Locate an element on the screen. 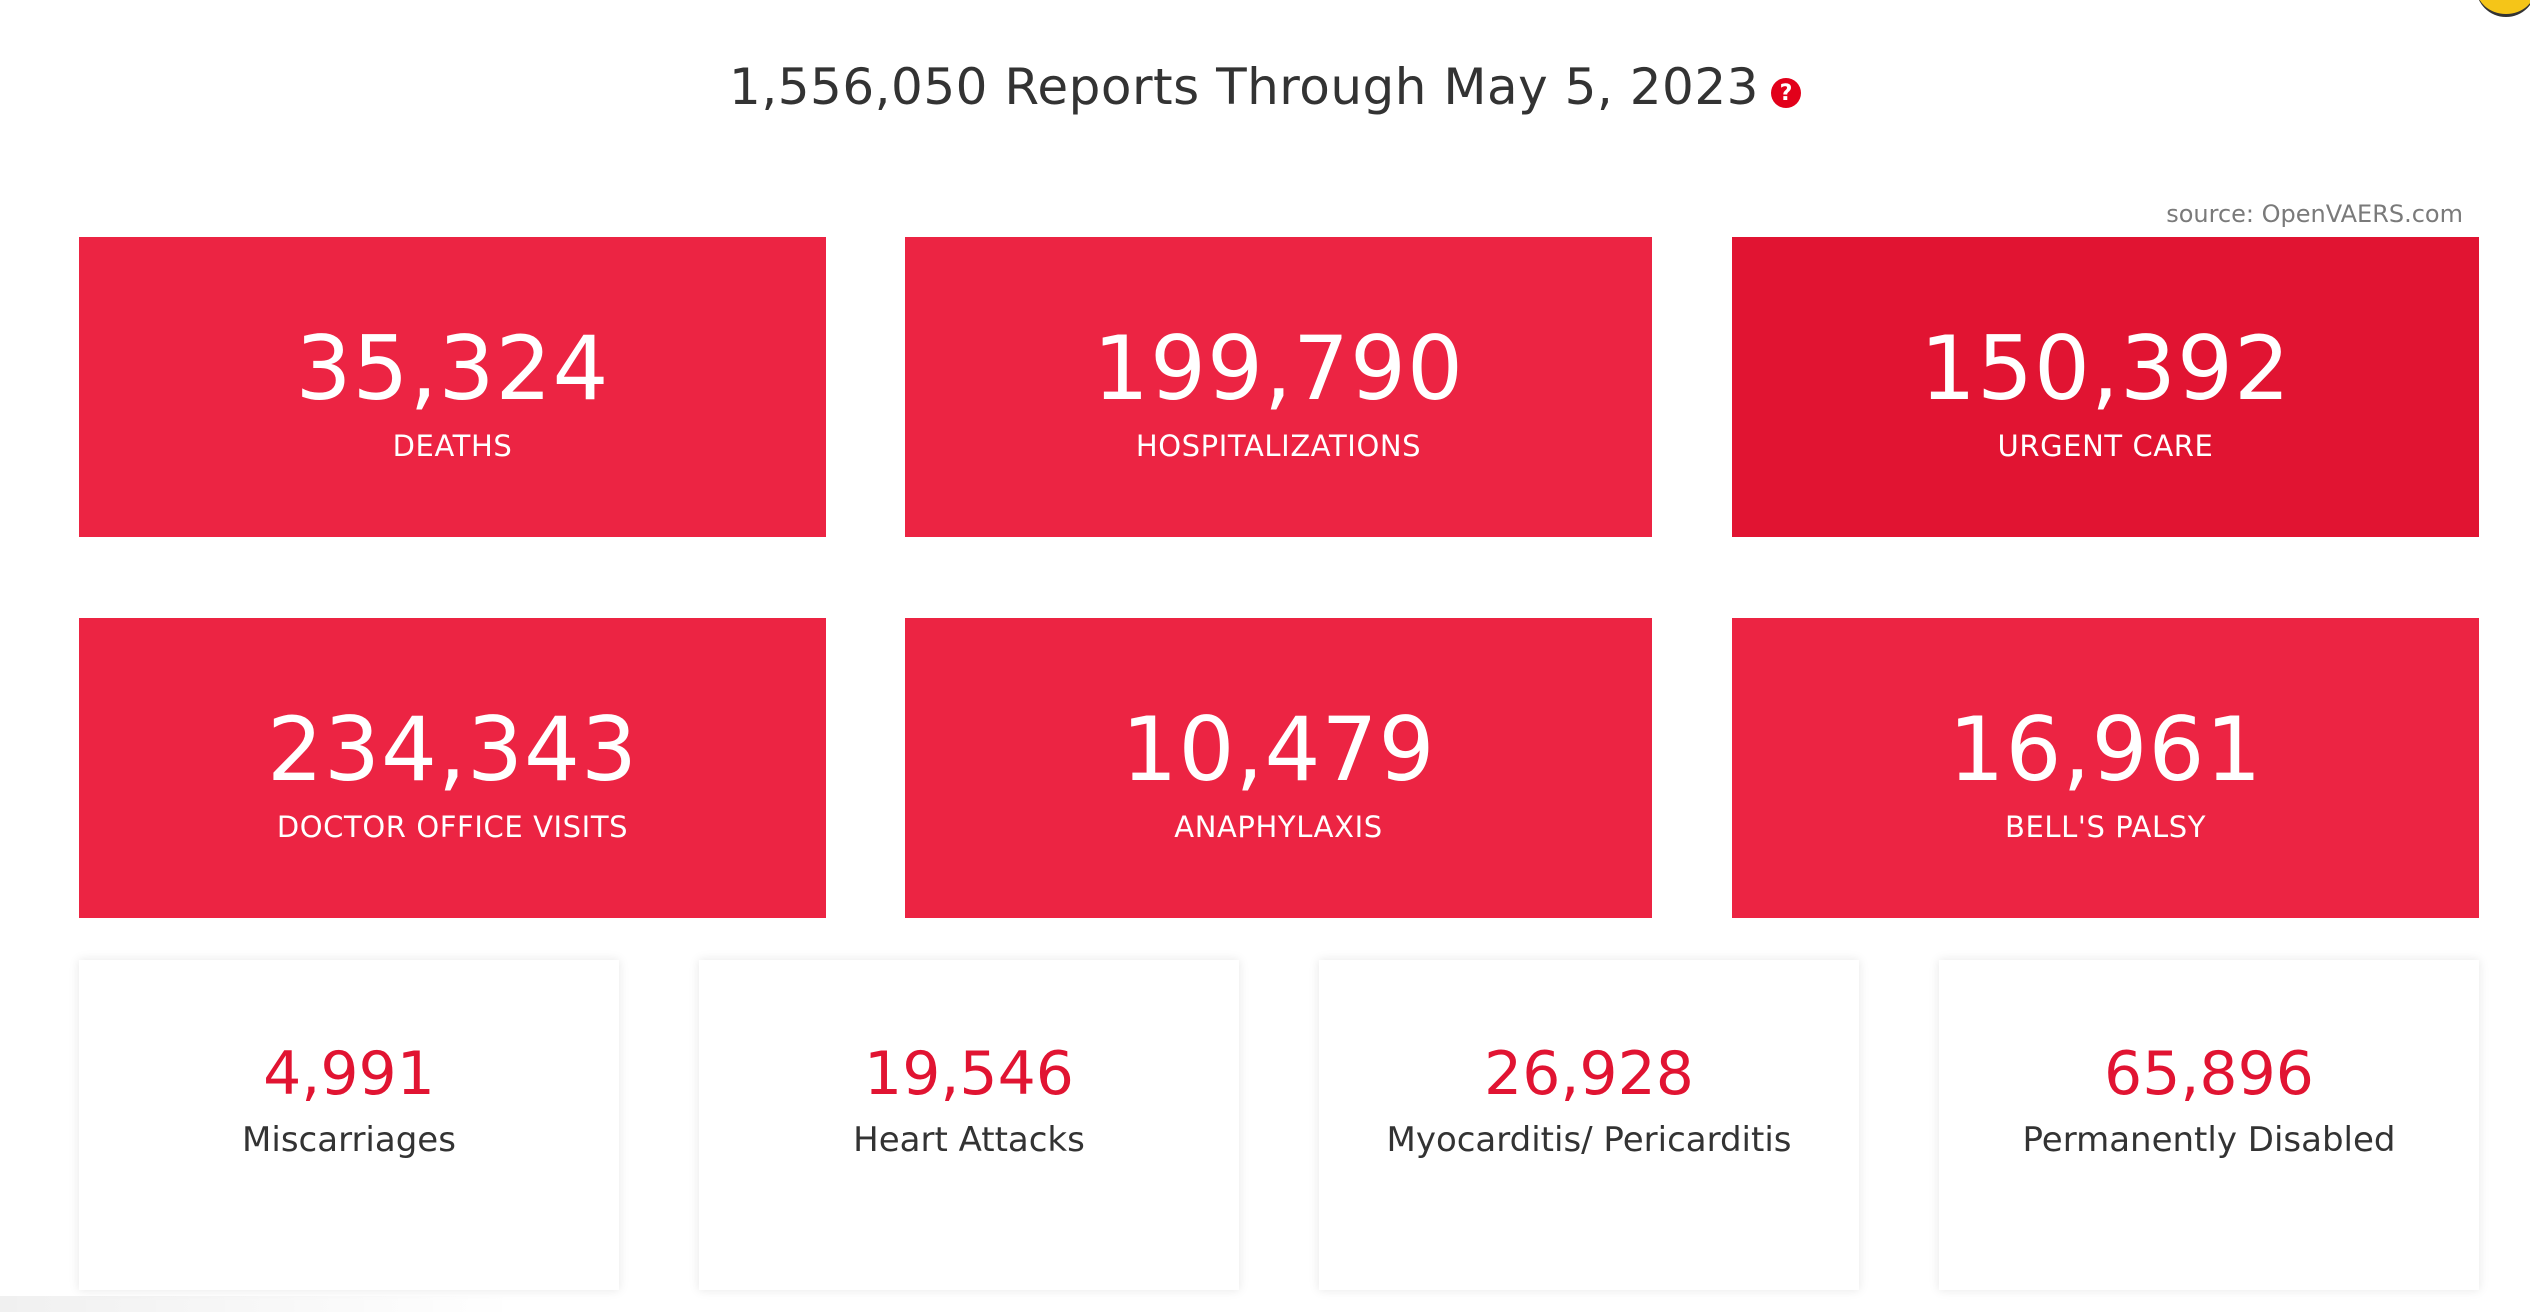  stat-label: Myocarditis/ Pericarditis is located at coordinates (1589, 1140).